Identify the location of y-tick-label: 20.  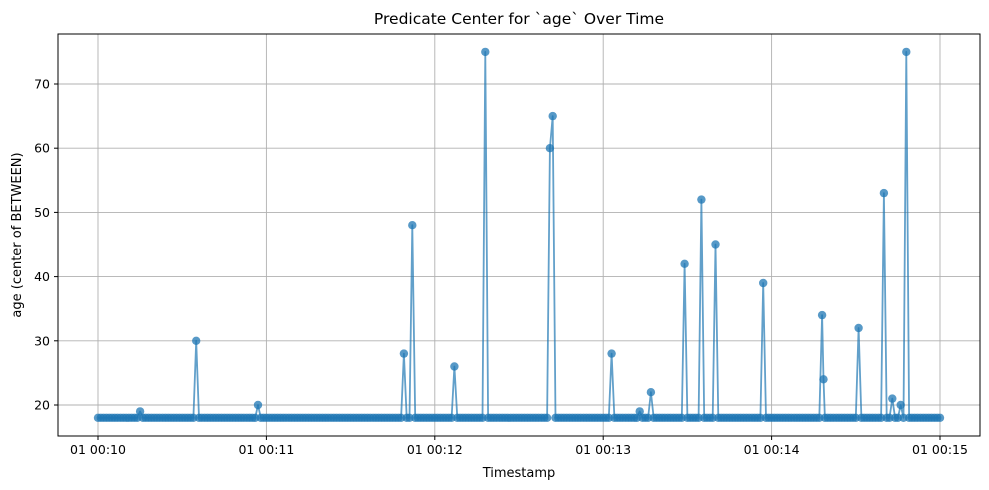
(42, 405).